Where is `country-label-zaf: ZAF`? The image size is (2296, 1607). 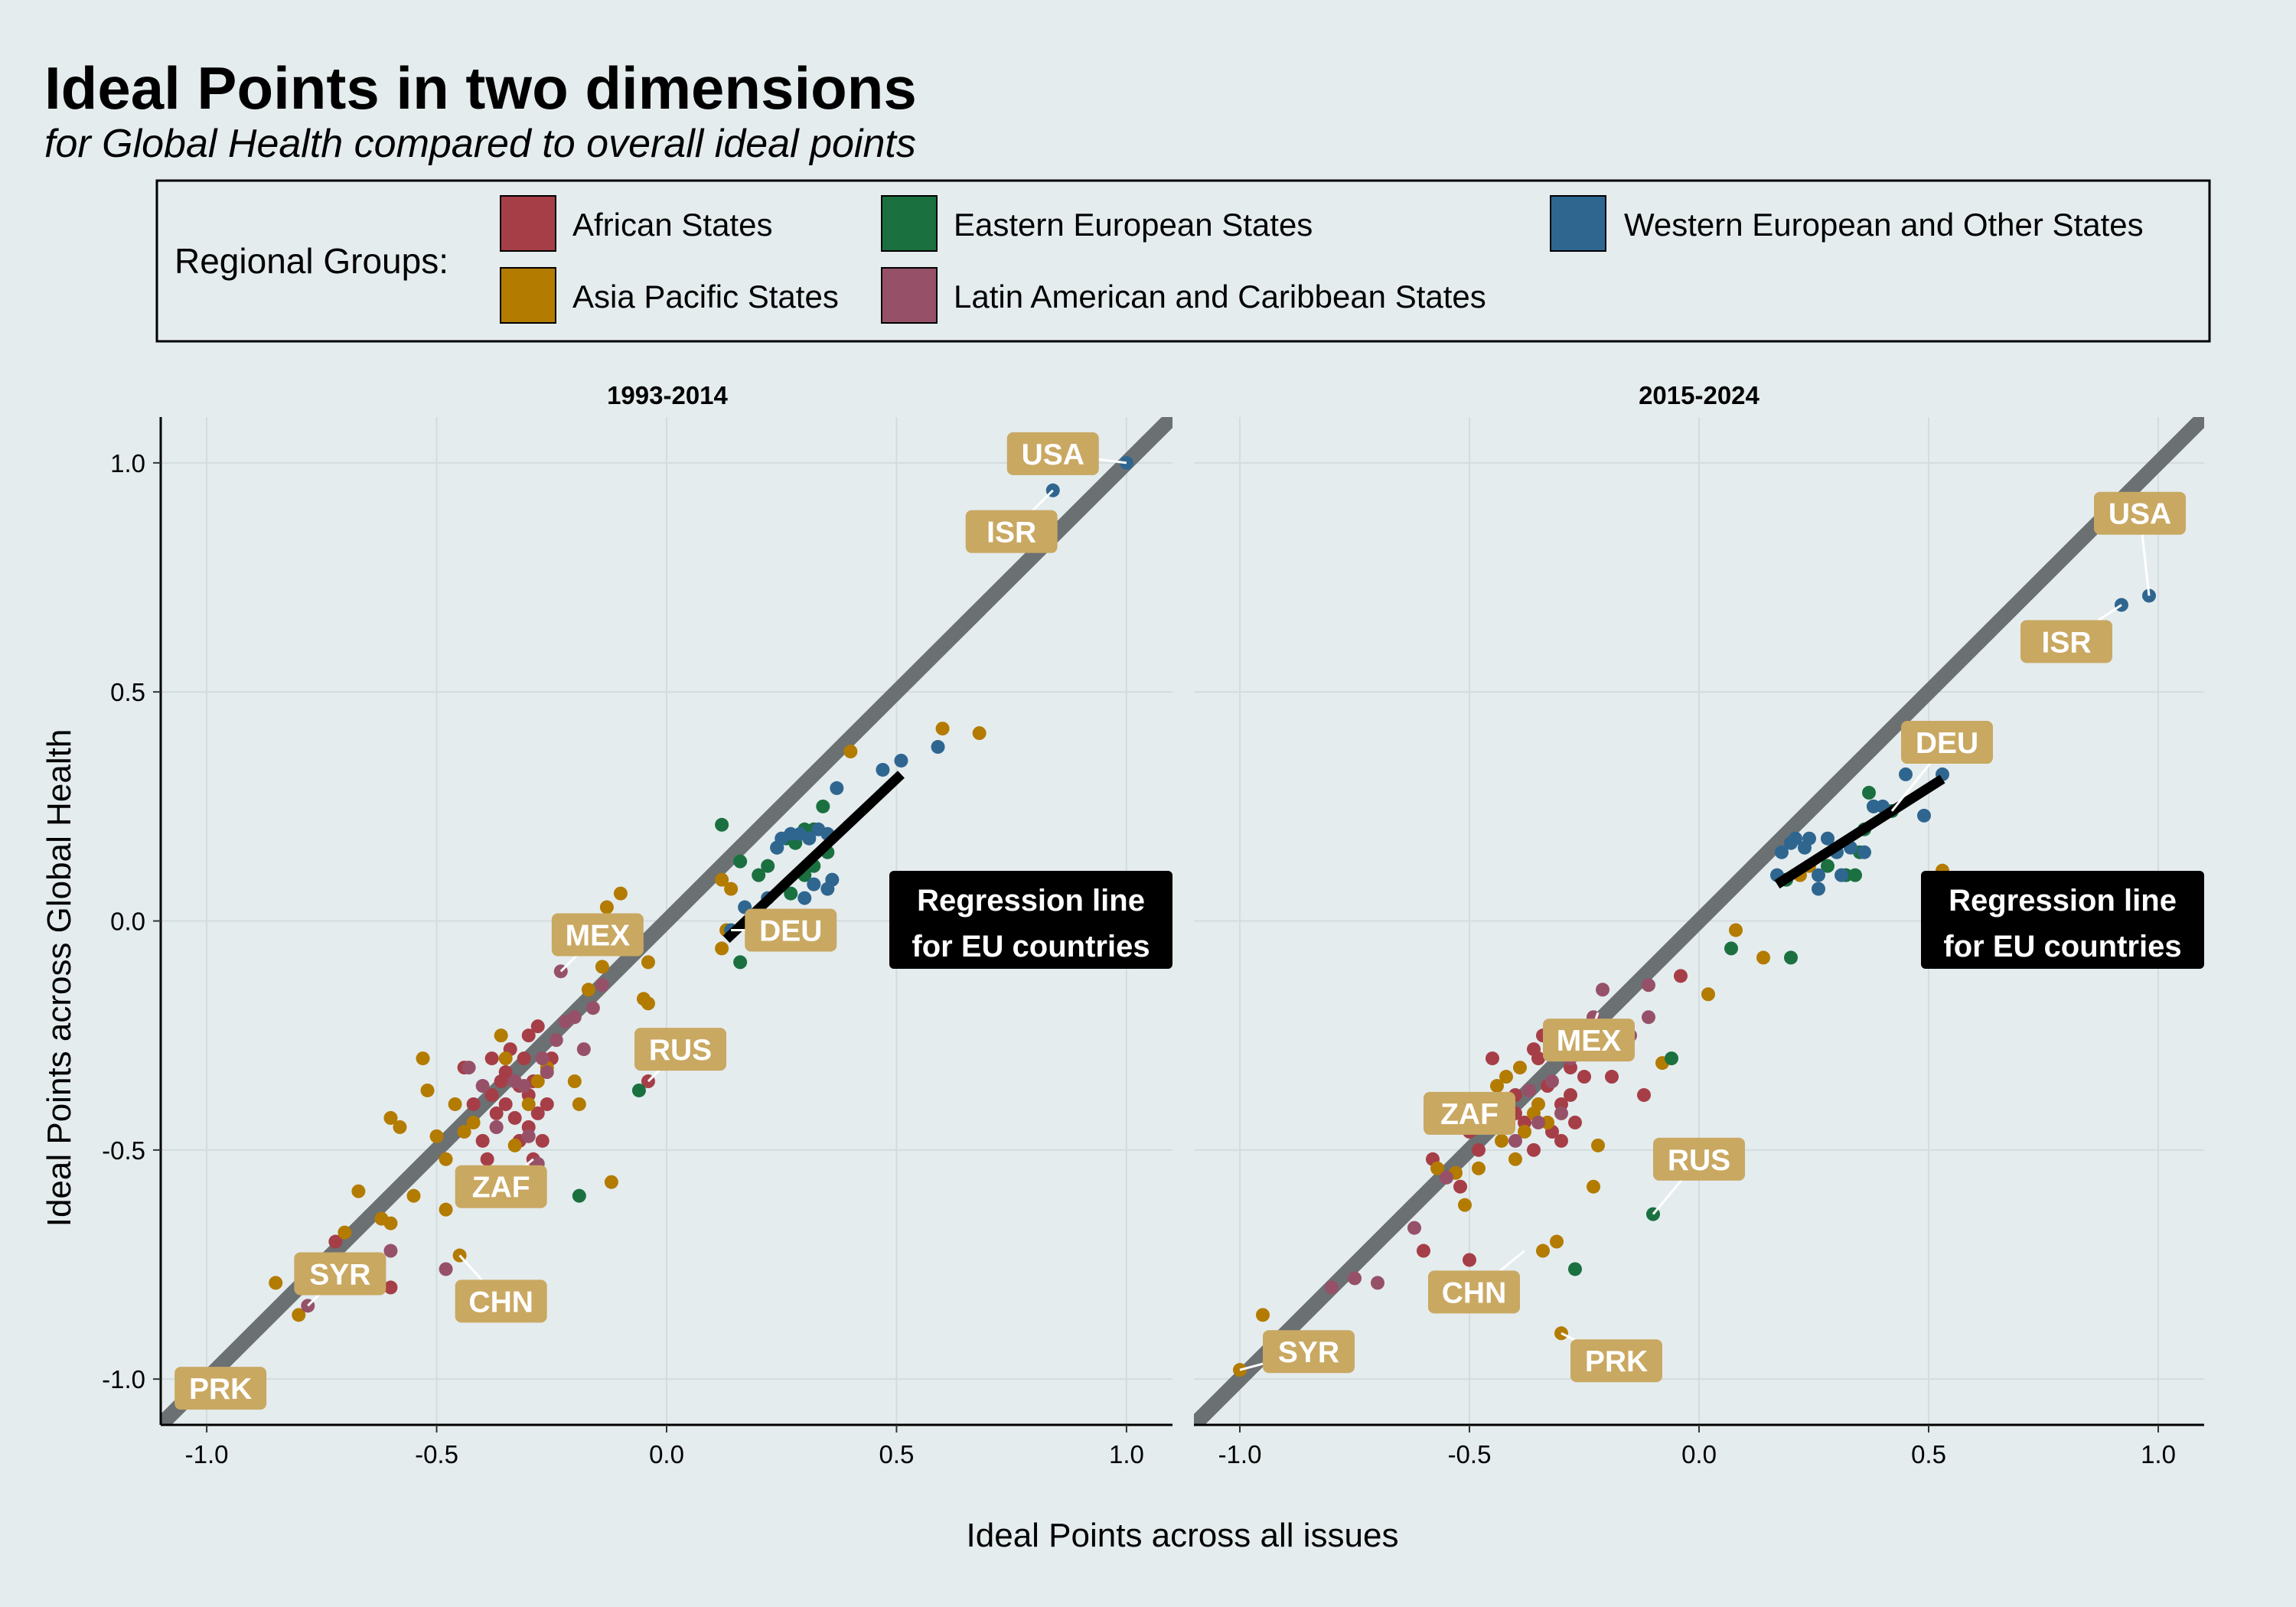 country-label-zaf: ZAF is located at coordinates (501, 1183).